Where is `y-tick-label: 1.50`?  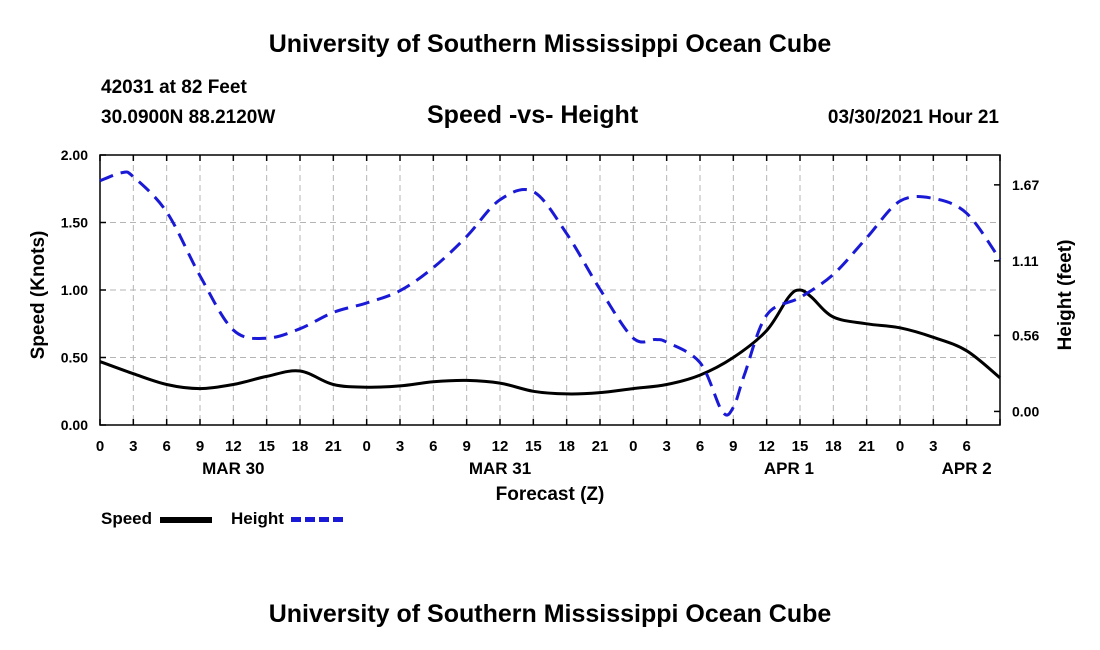 y-tick-label: 1.50 is located at coordinates (74, 223).